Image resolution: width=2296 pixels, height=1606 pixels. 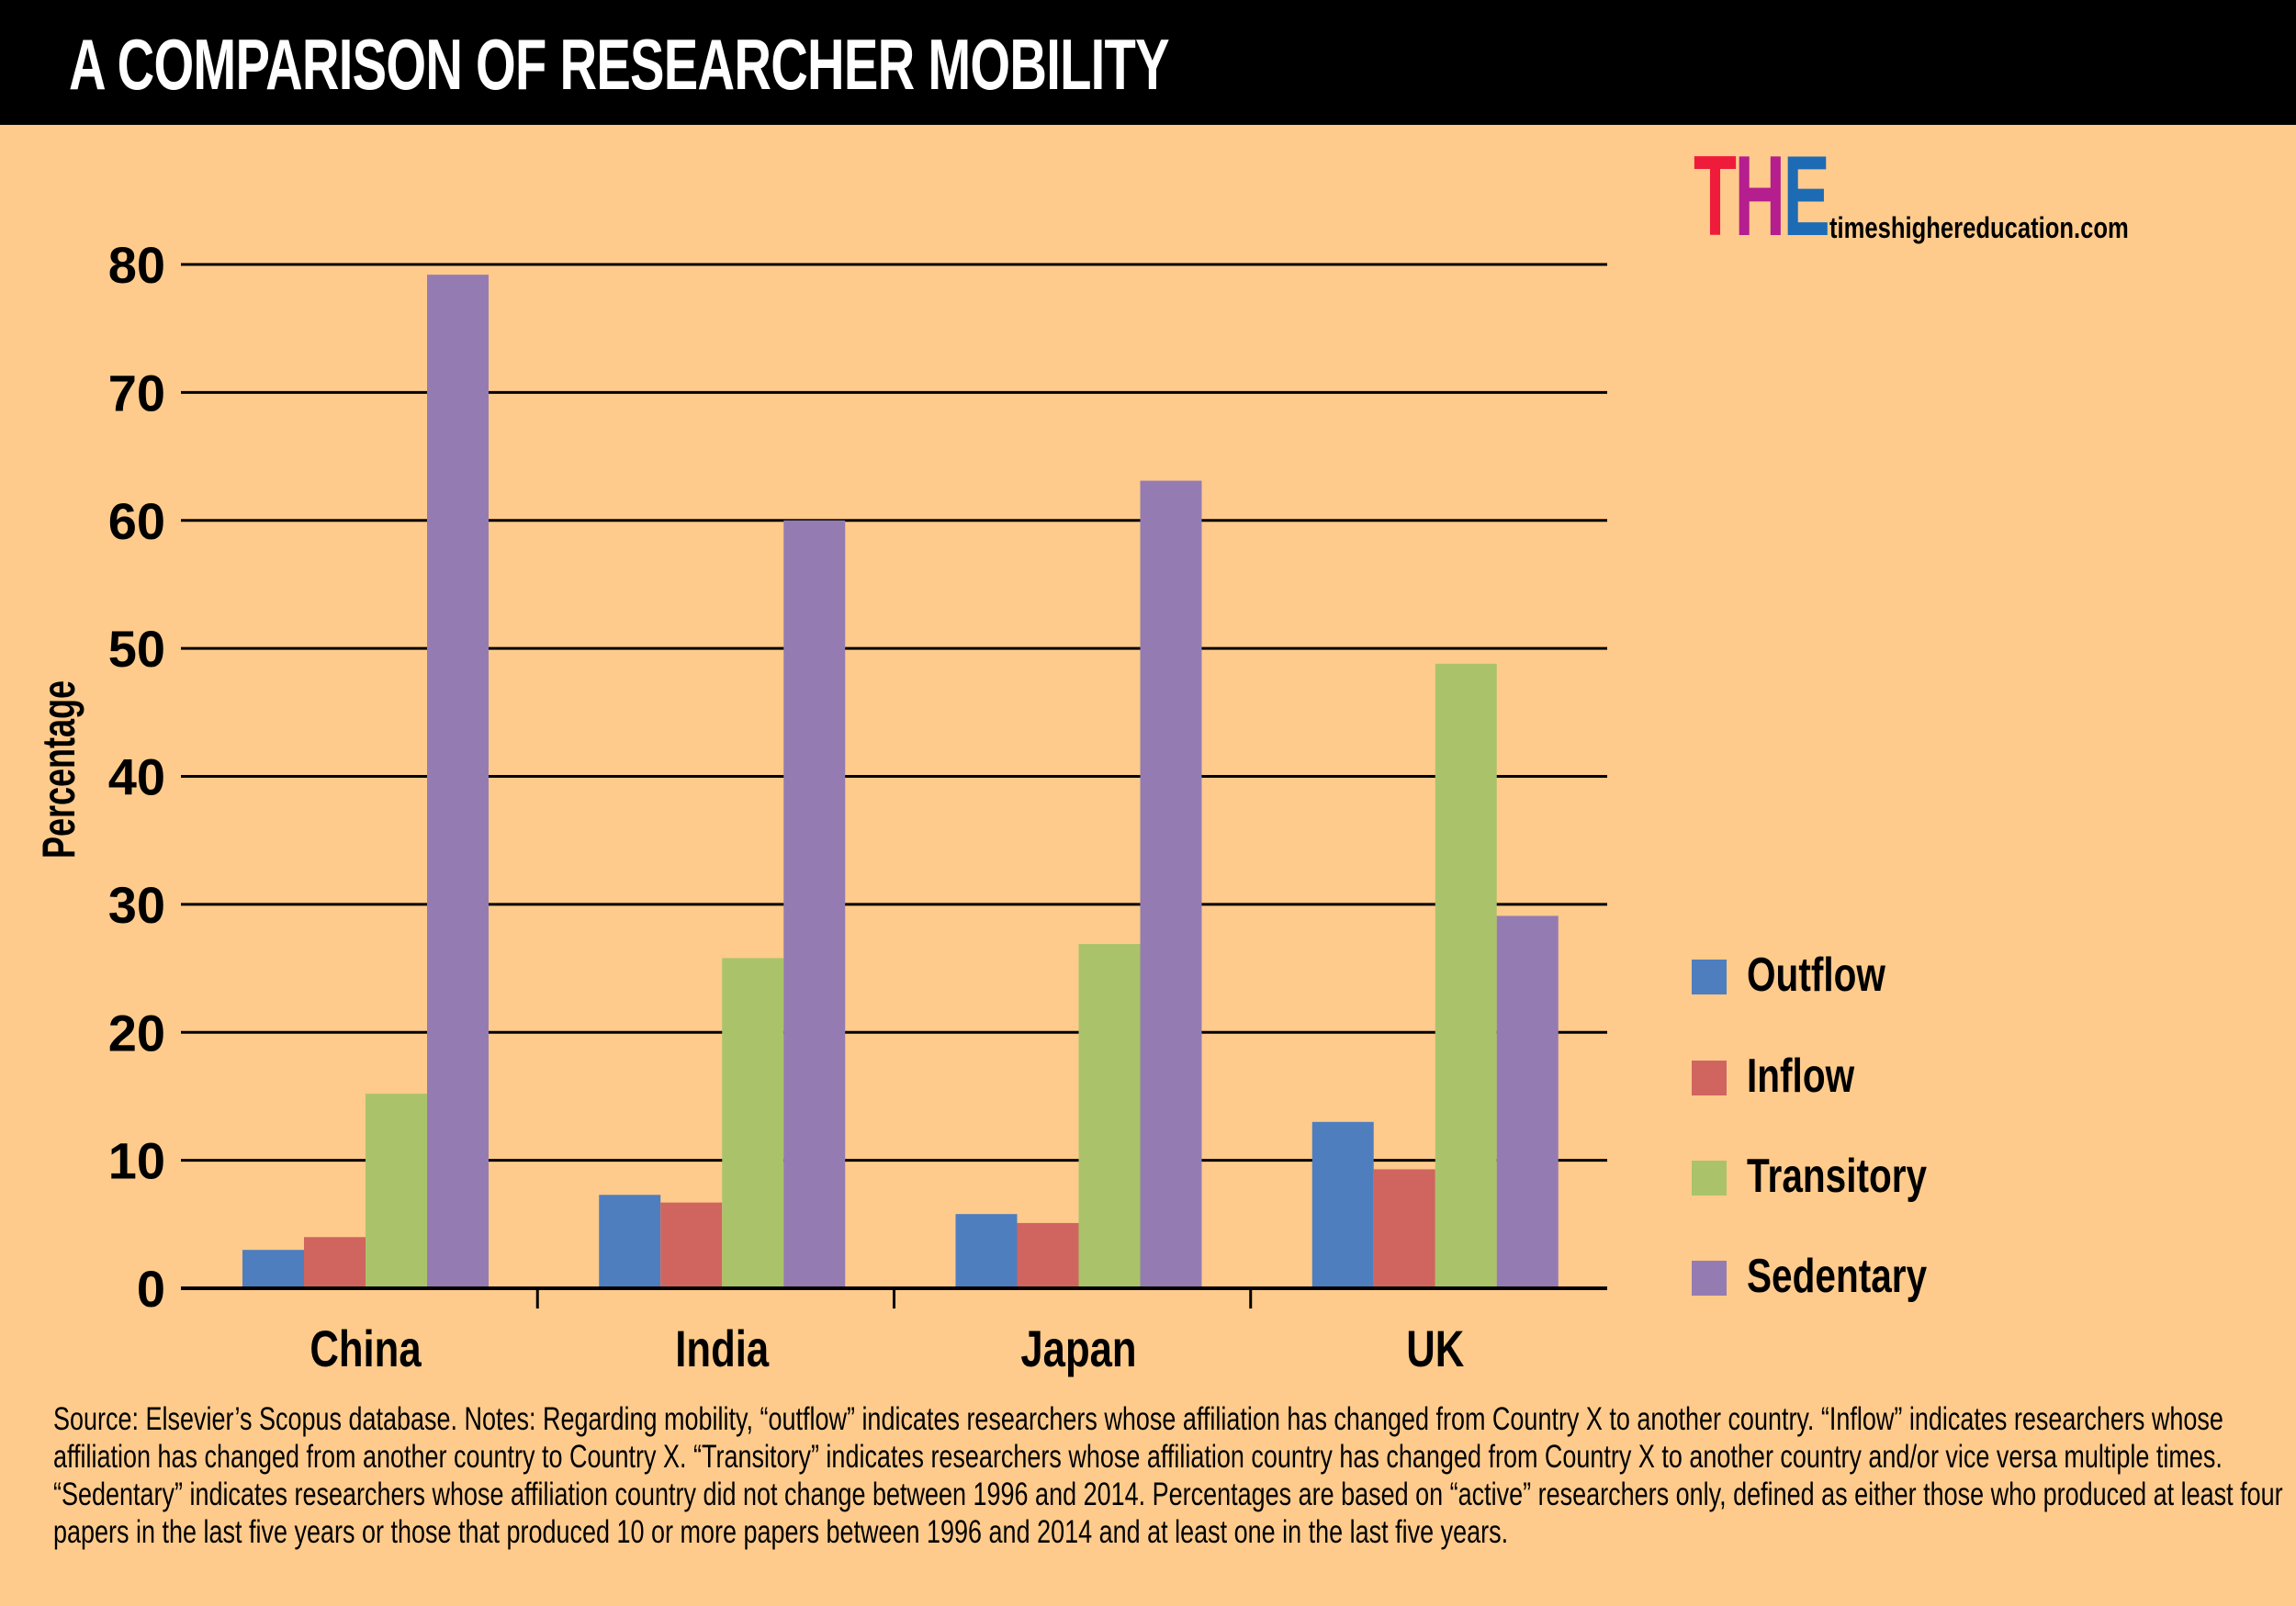 What do you see at coordinates (1837, 1276) in the screenshot?
I see `legend-label: Sedentary` at bounding box center [1837, 1276].